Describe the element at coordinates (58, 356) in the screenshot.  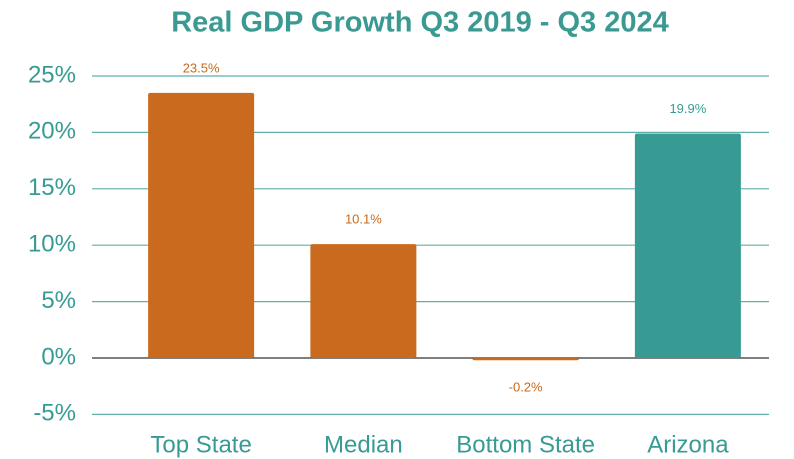
I see `y-tick-label: 0%` at that location.